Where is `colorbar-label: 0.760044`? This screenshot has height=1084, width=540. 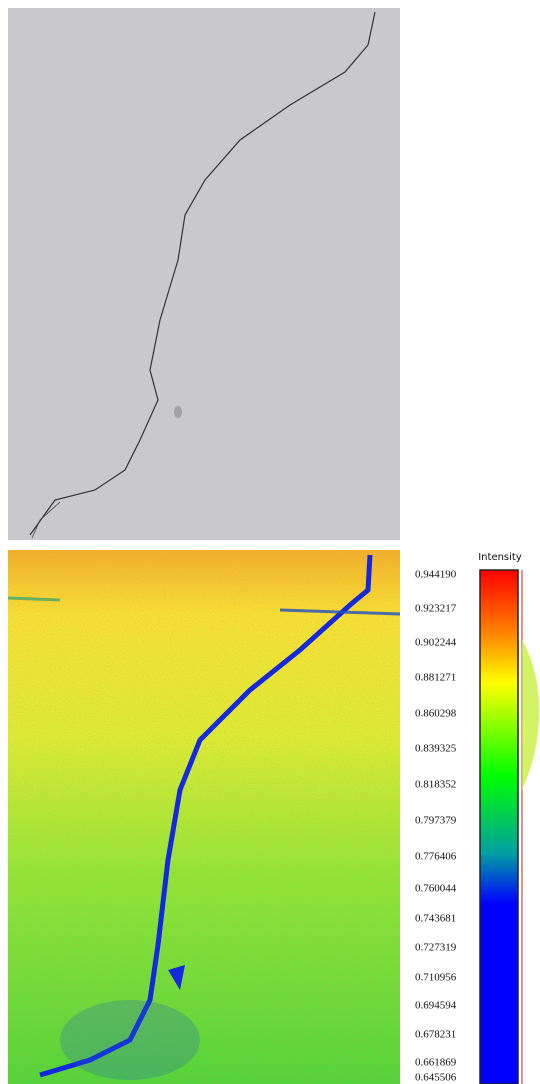 colorbar-label: 0.760044 is located at coordinates (436, 889).